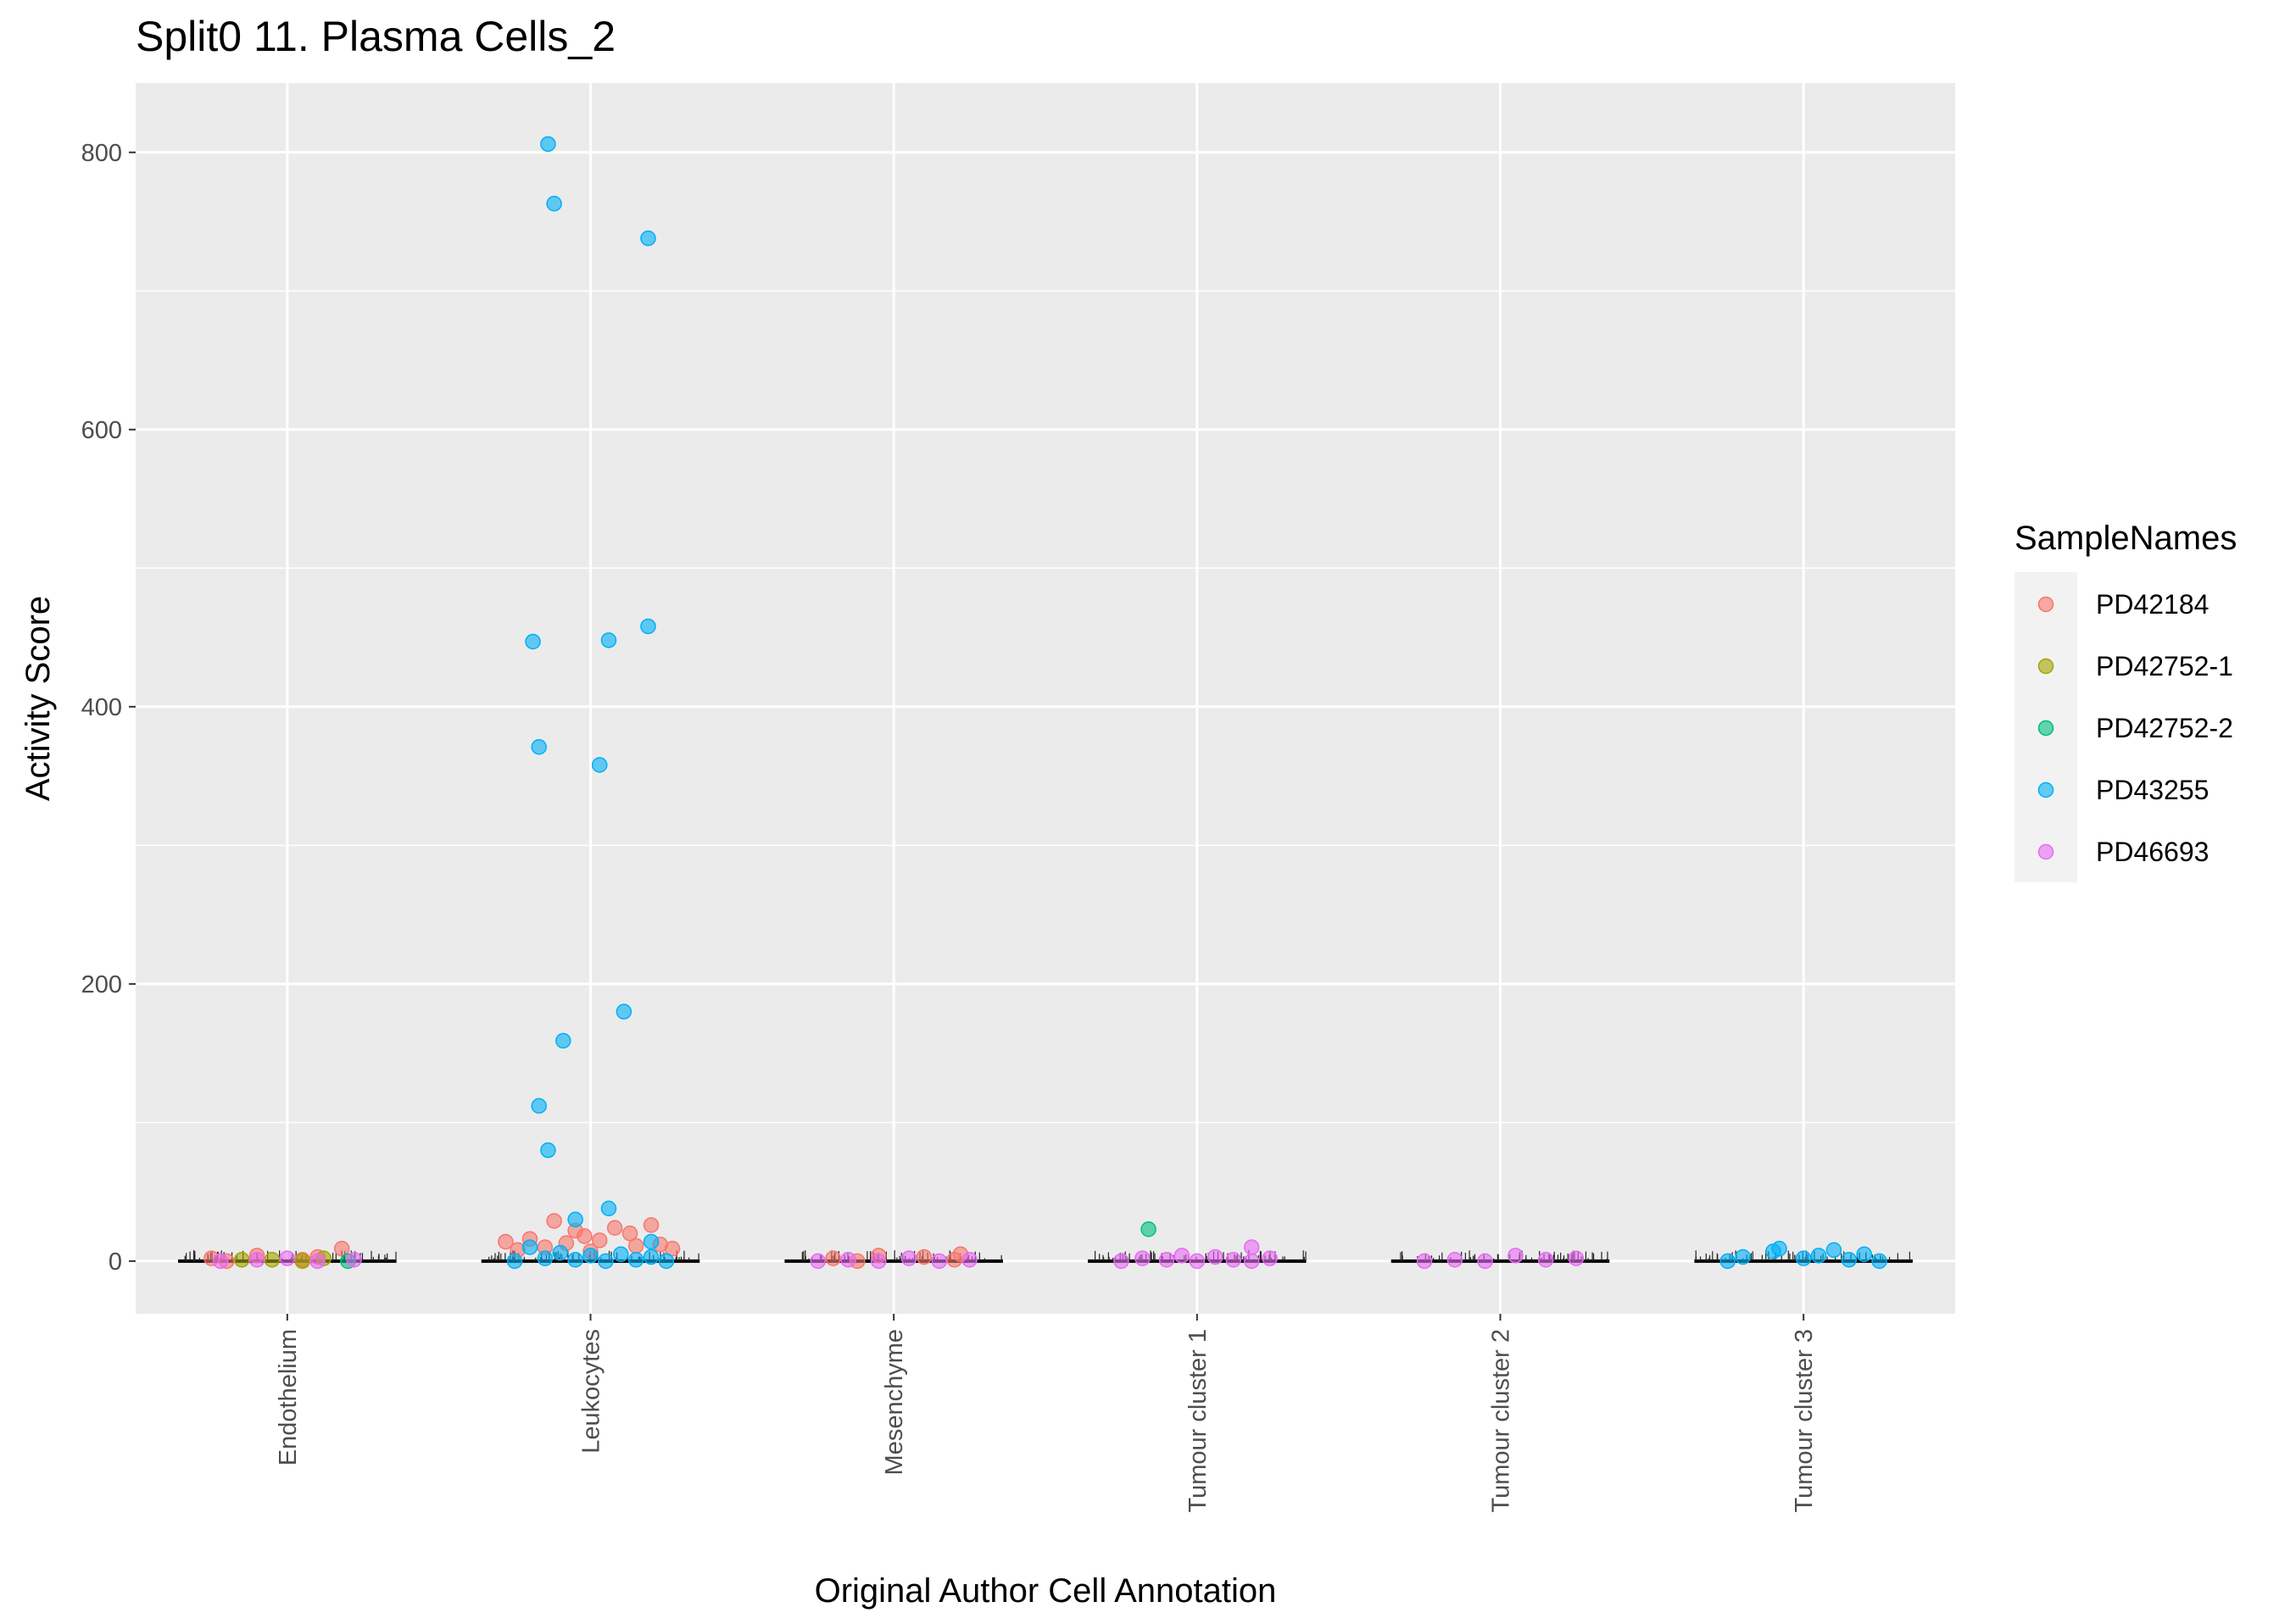 This screenshot has height=1624, width=2296. I want to click on legend-title: SampleNames, so click(2126, 538).